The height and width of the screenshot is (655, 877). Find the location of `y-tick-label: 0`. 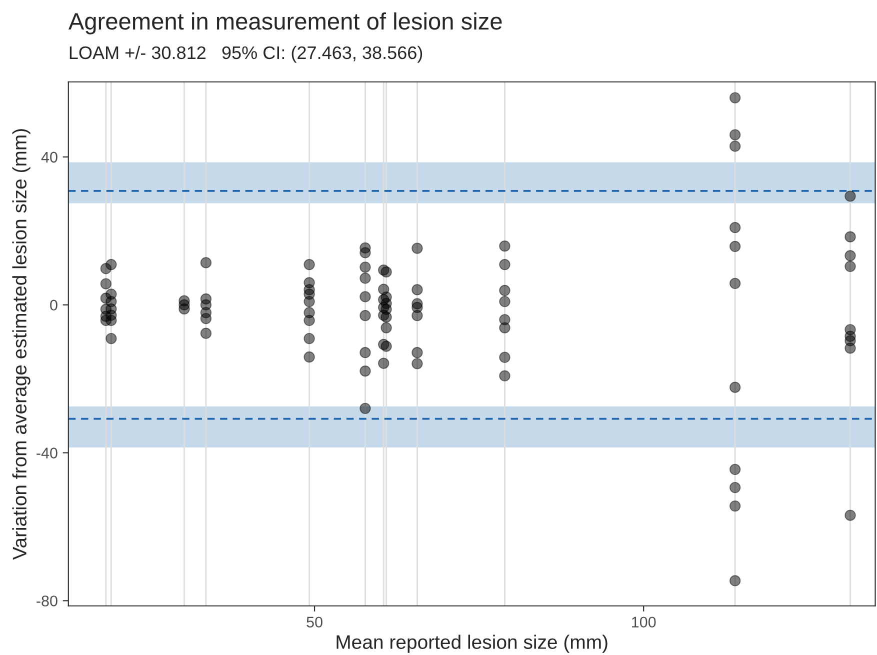

y-tick-label: 0 is located at coordinates (54, 305).